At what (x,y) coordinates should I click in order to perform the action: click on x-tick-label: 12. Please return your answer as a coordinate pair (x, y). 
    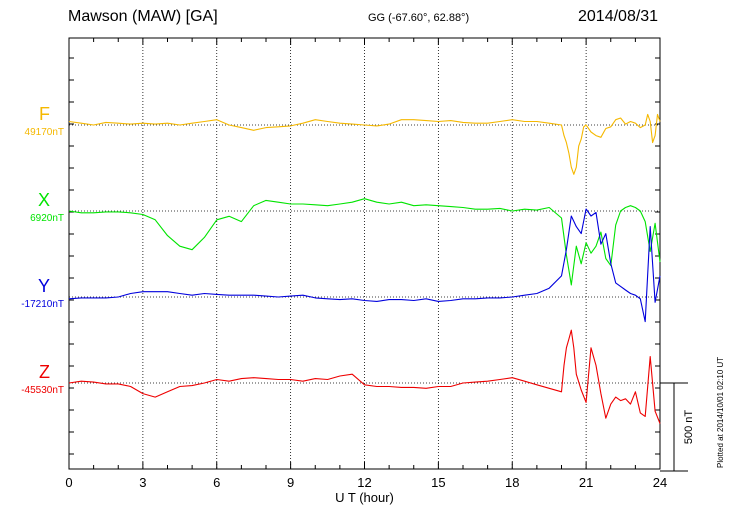
    Looking at the image, I should click on (364, 482).